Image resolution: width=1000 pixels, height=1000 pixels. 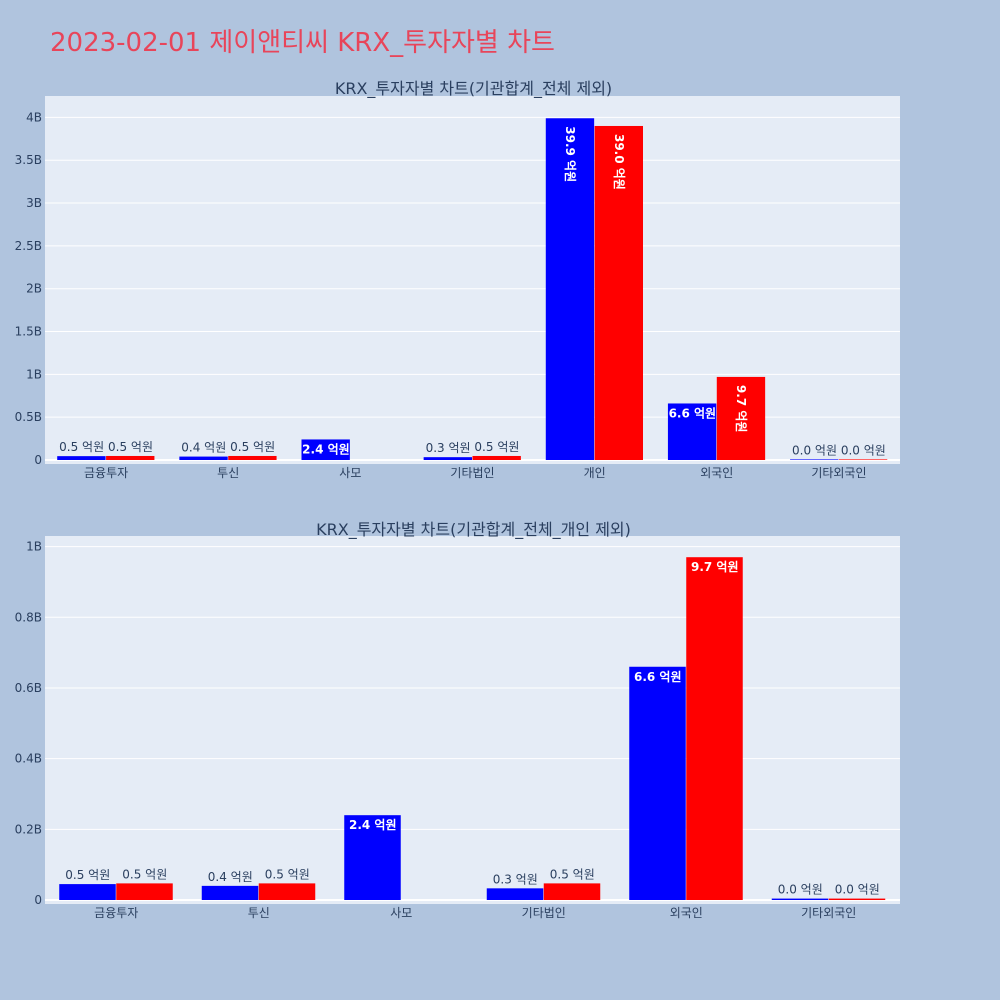 I want to click on data-label: 39.9 억원, so click(x=570, y=154).